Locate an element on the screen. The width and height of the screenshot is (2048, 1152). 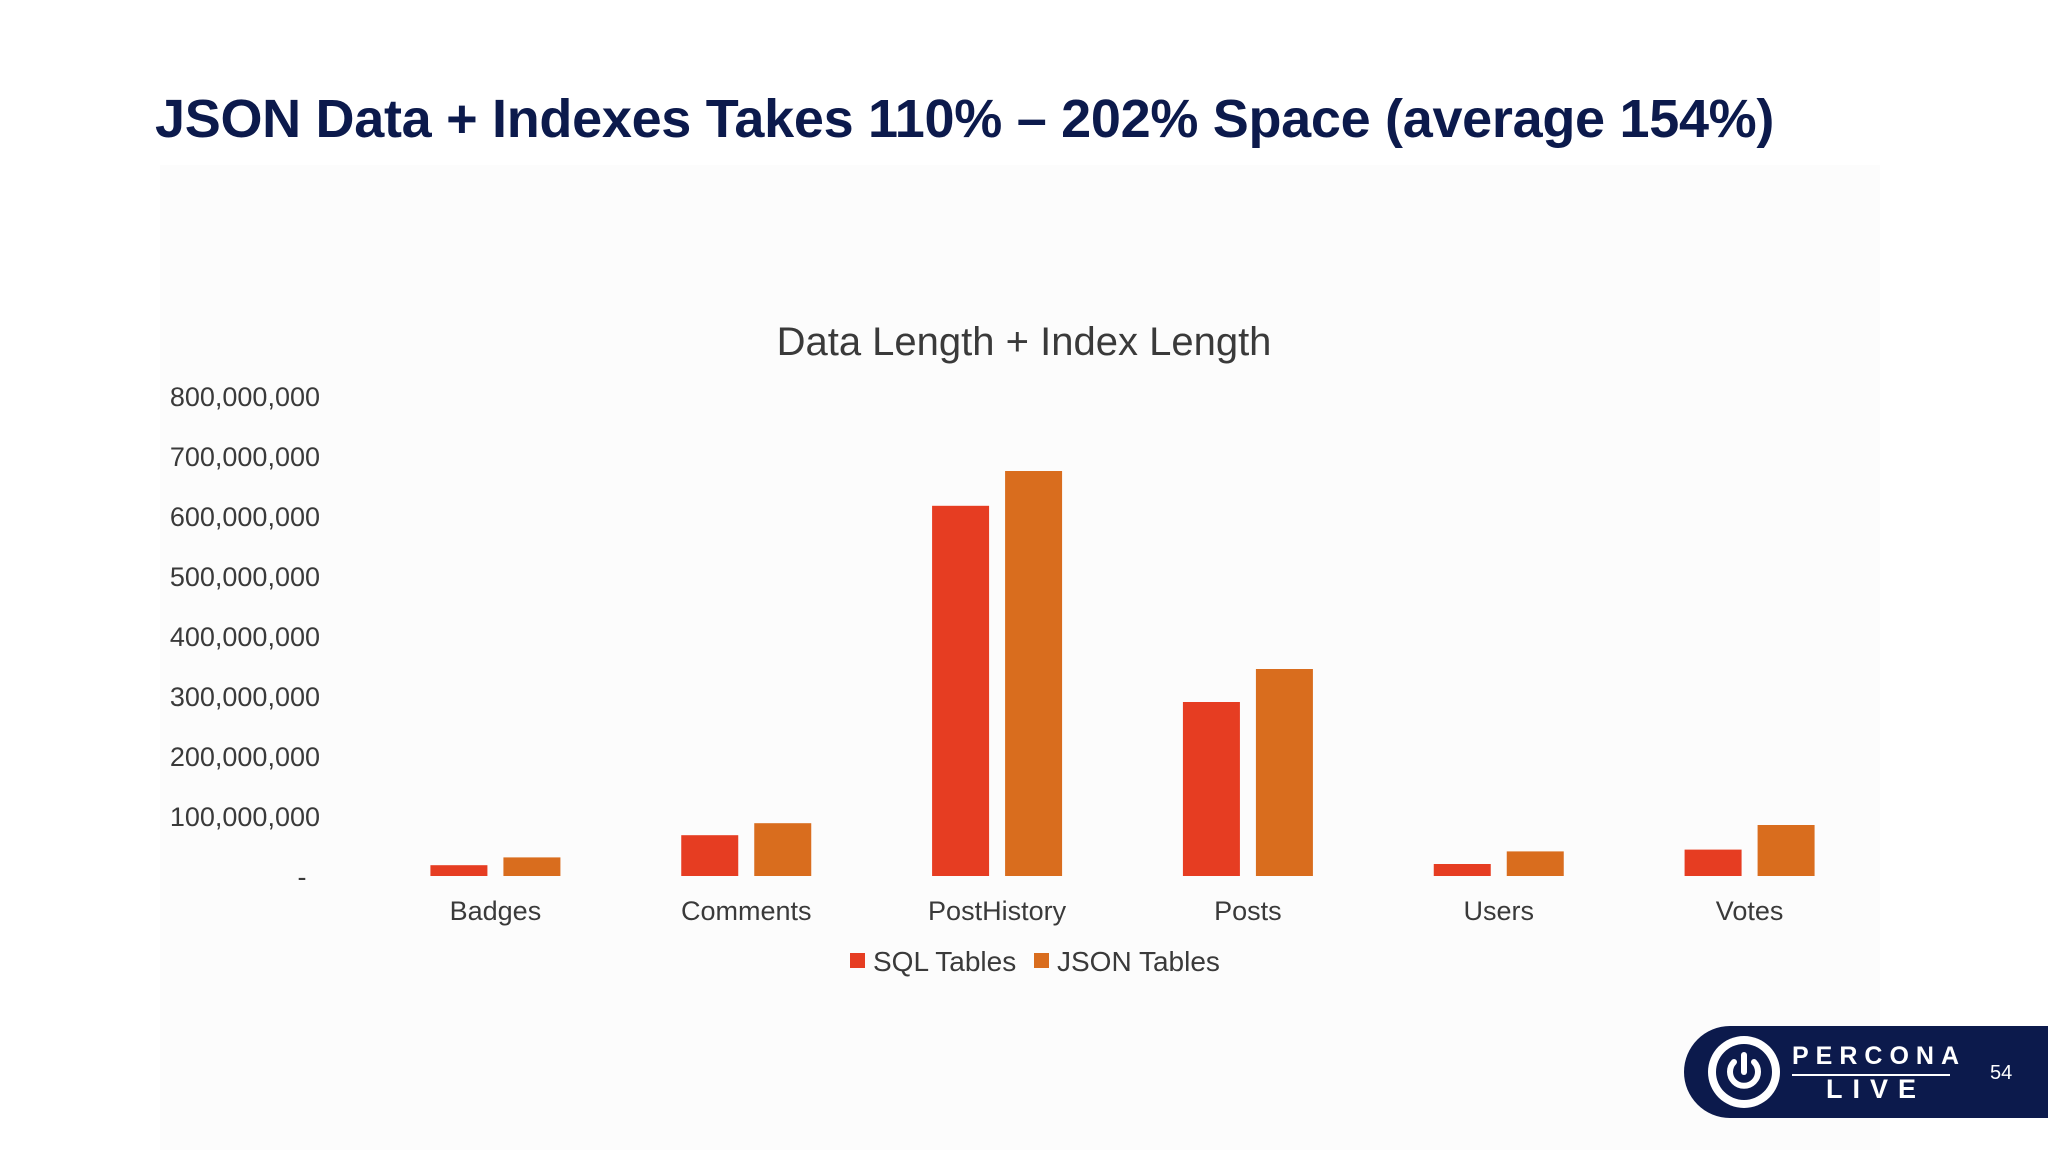
y-tick-label: 600,000,000 is located at coordinates (245, 517).